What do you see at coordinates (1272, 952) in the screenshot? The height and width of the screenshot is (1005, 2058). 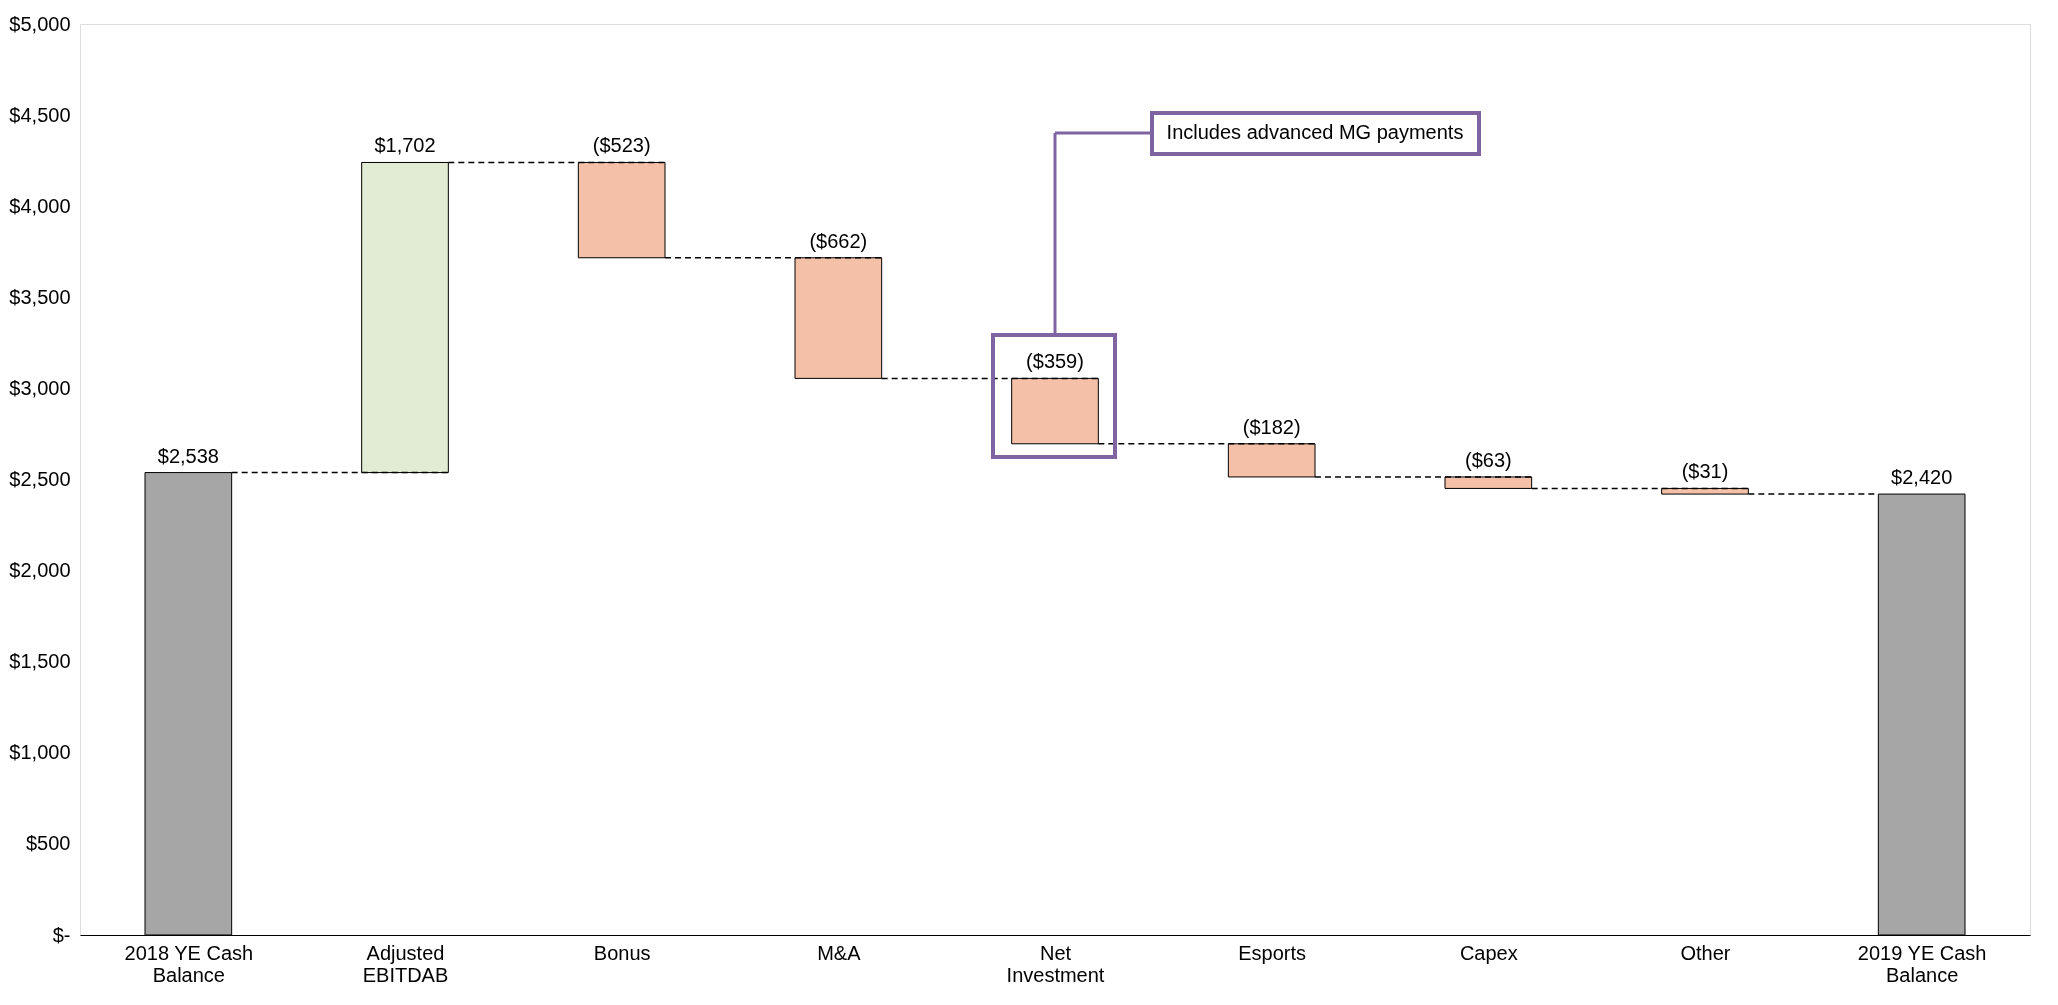 I see `x-tick-label: Esports` at bounding box center [1272, 952].